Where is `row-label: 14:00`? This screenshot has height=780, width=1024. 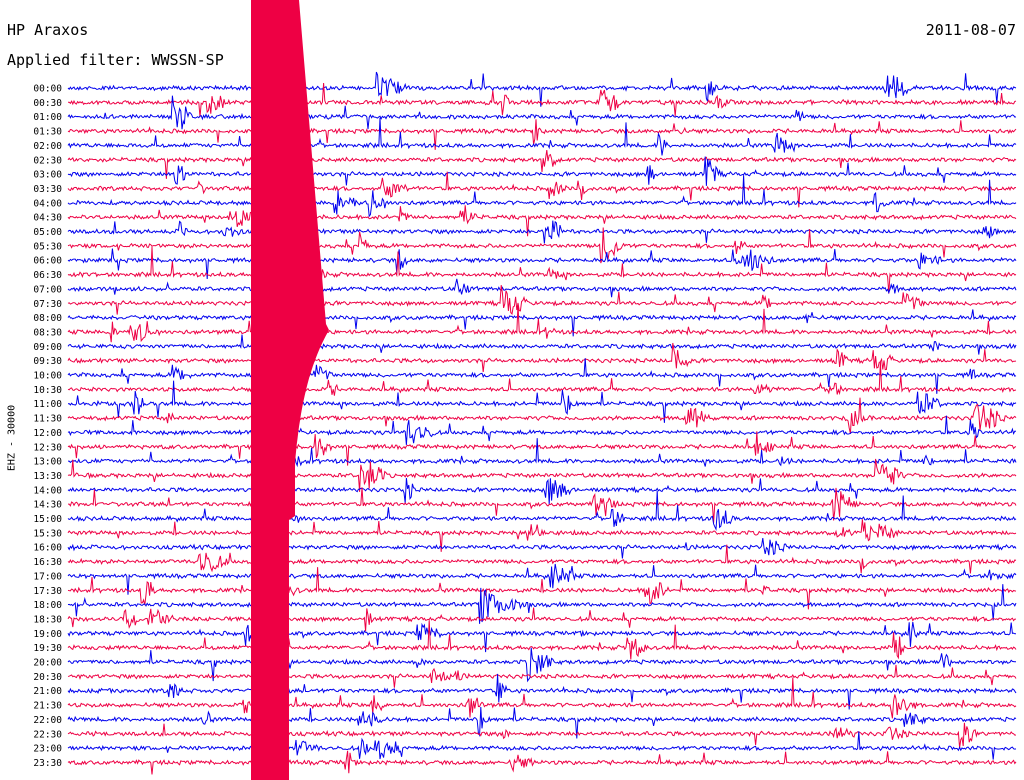 row-label: 14:00 is located at coordinates (47, 490).